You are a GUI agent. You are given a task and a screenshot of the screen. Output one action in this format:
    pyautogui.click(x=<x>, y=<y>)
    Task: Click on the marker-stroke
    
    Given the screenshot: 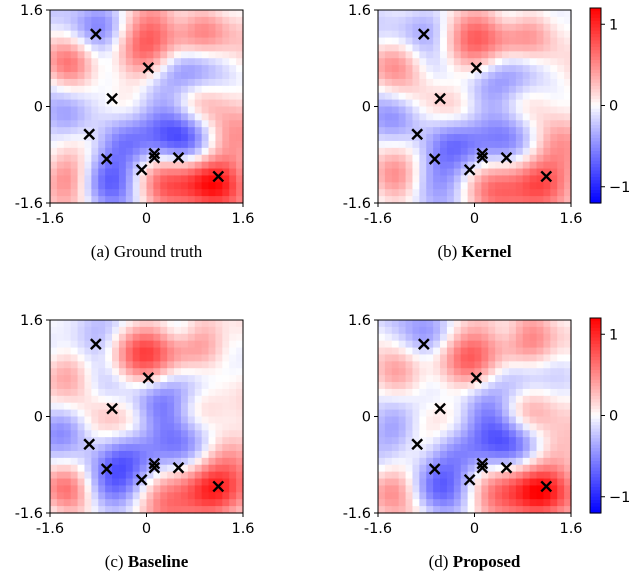 What is the action you would take?
    pyautogui.click(x=434, y=159)
    